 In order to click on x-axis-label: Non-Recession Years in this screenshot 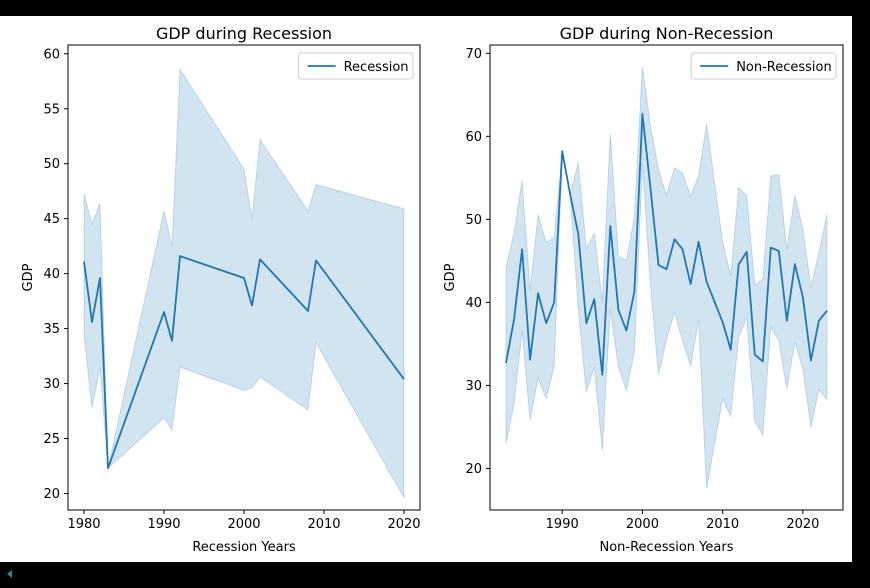, I will do `click(667, 547)`.